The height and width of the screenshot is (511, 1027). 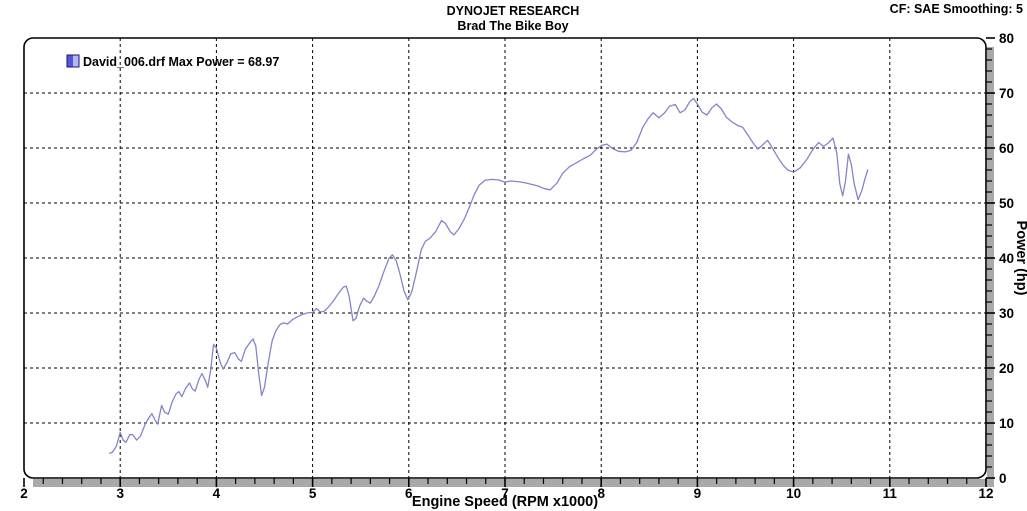 What do you see at coordinates (1006, 93) in the screenshot?
I see `y-tick-label: 70` at bounding box center [1006, 93].